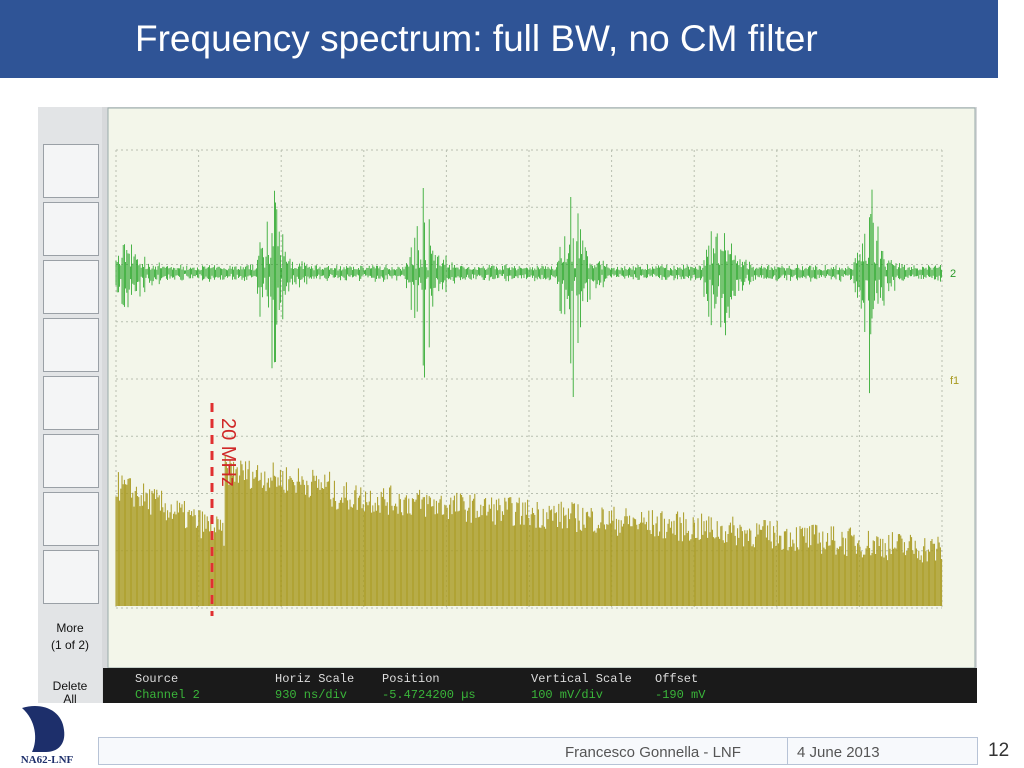 The height and width of the screenshot is (768, 1024). What do you see at coordinates (538, 751) in the screenshot?
I see `footer-bar: Francesco Gonnella - LNF 4 June 2013` at bounding box center [538, 751].